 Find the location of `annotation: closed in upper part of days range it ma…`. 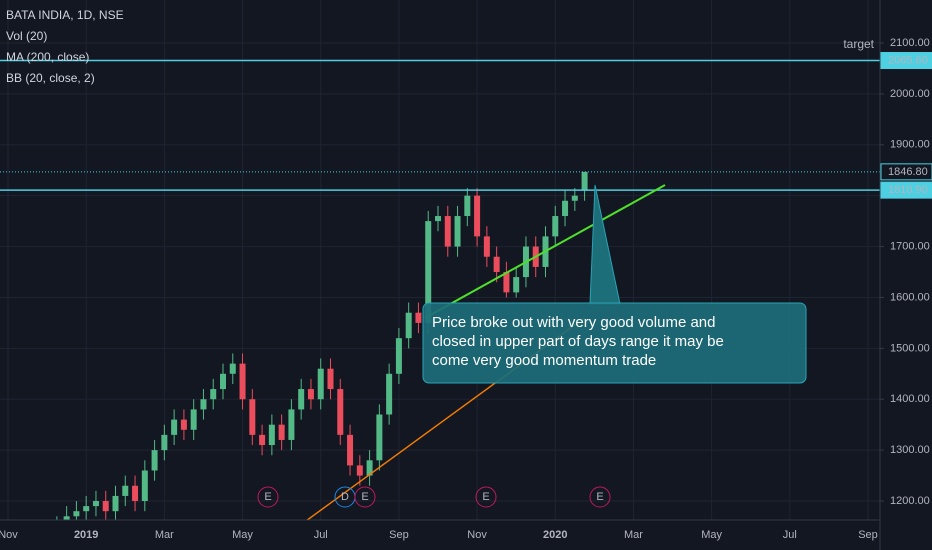

annotation: closed in upper part of days range it ma… is located at coordinates (578, 341).